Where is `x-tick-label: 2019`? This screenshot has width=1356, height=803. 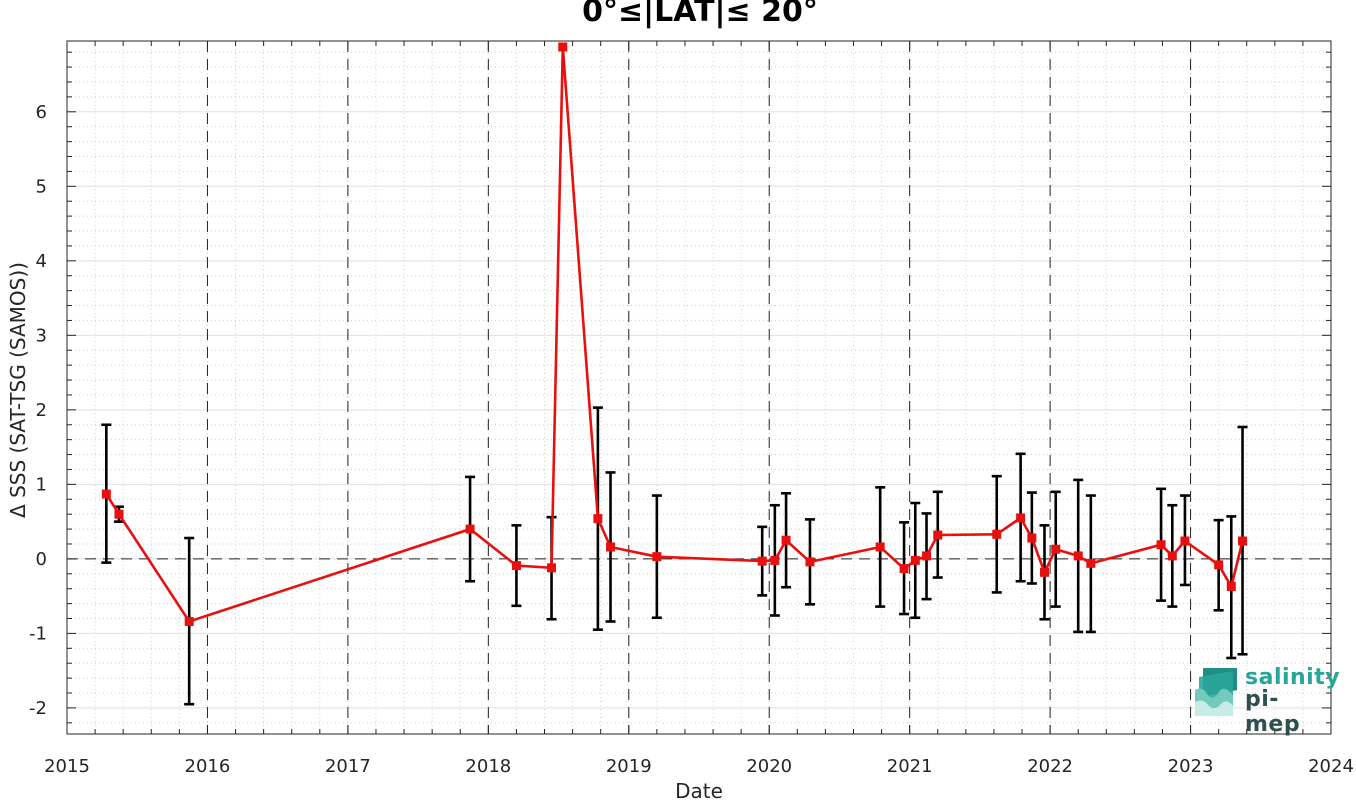 x-tick-label: 2019 is located at coordinates (629, 766).